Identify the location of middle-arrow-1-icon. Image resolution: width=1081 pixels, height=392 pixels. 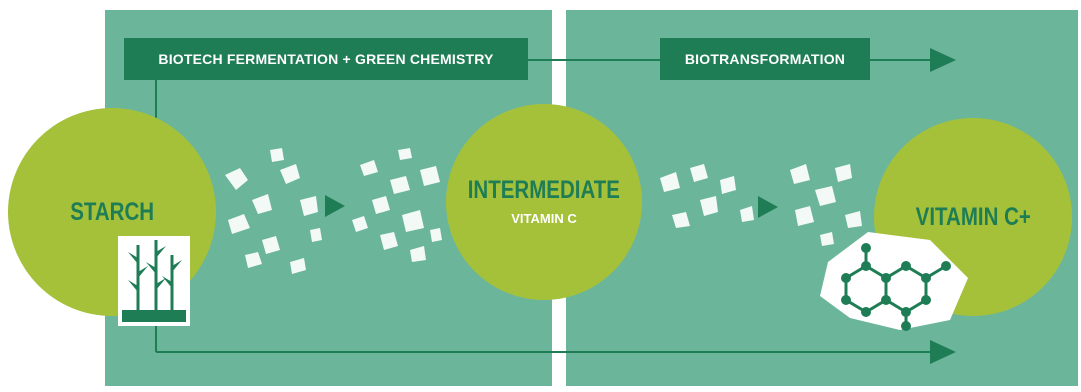
(335, 206).